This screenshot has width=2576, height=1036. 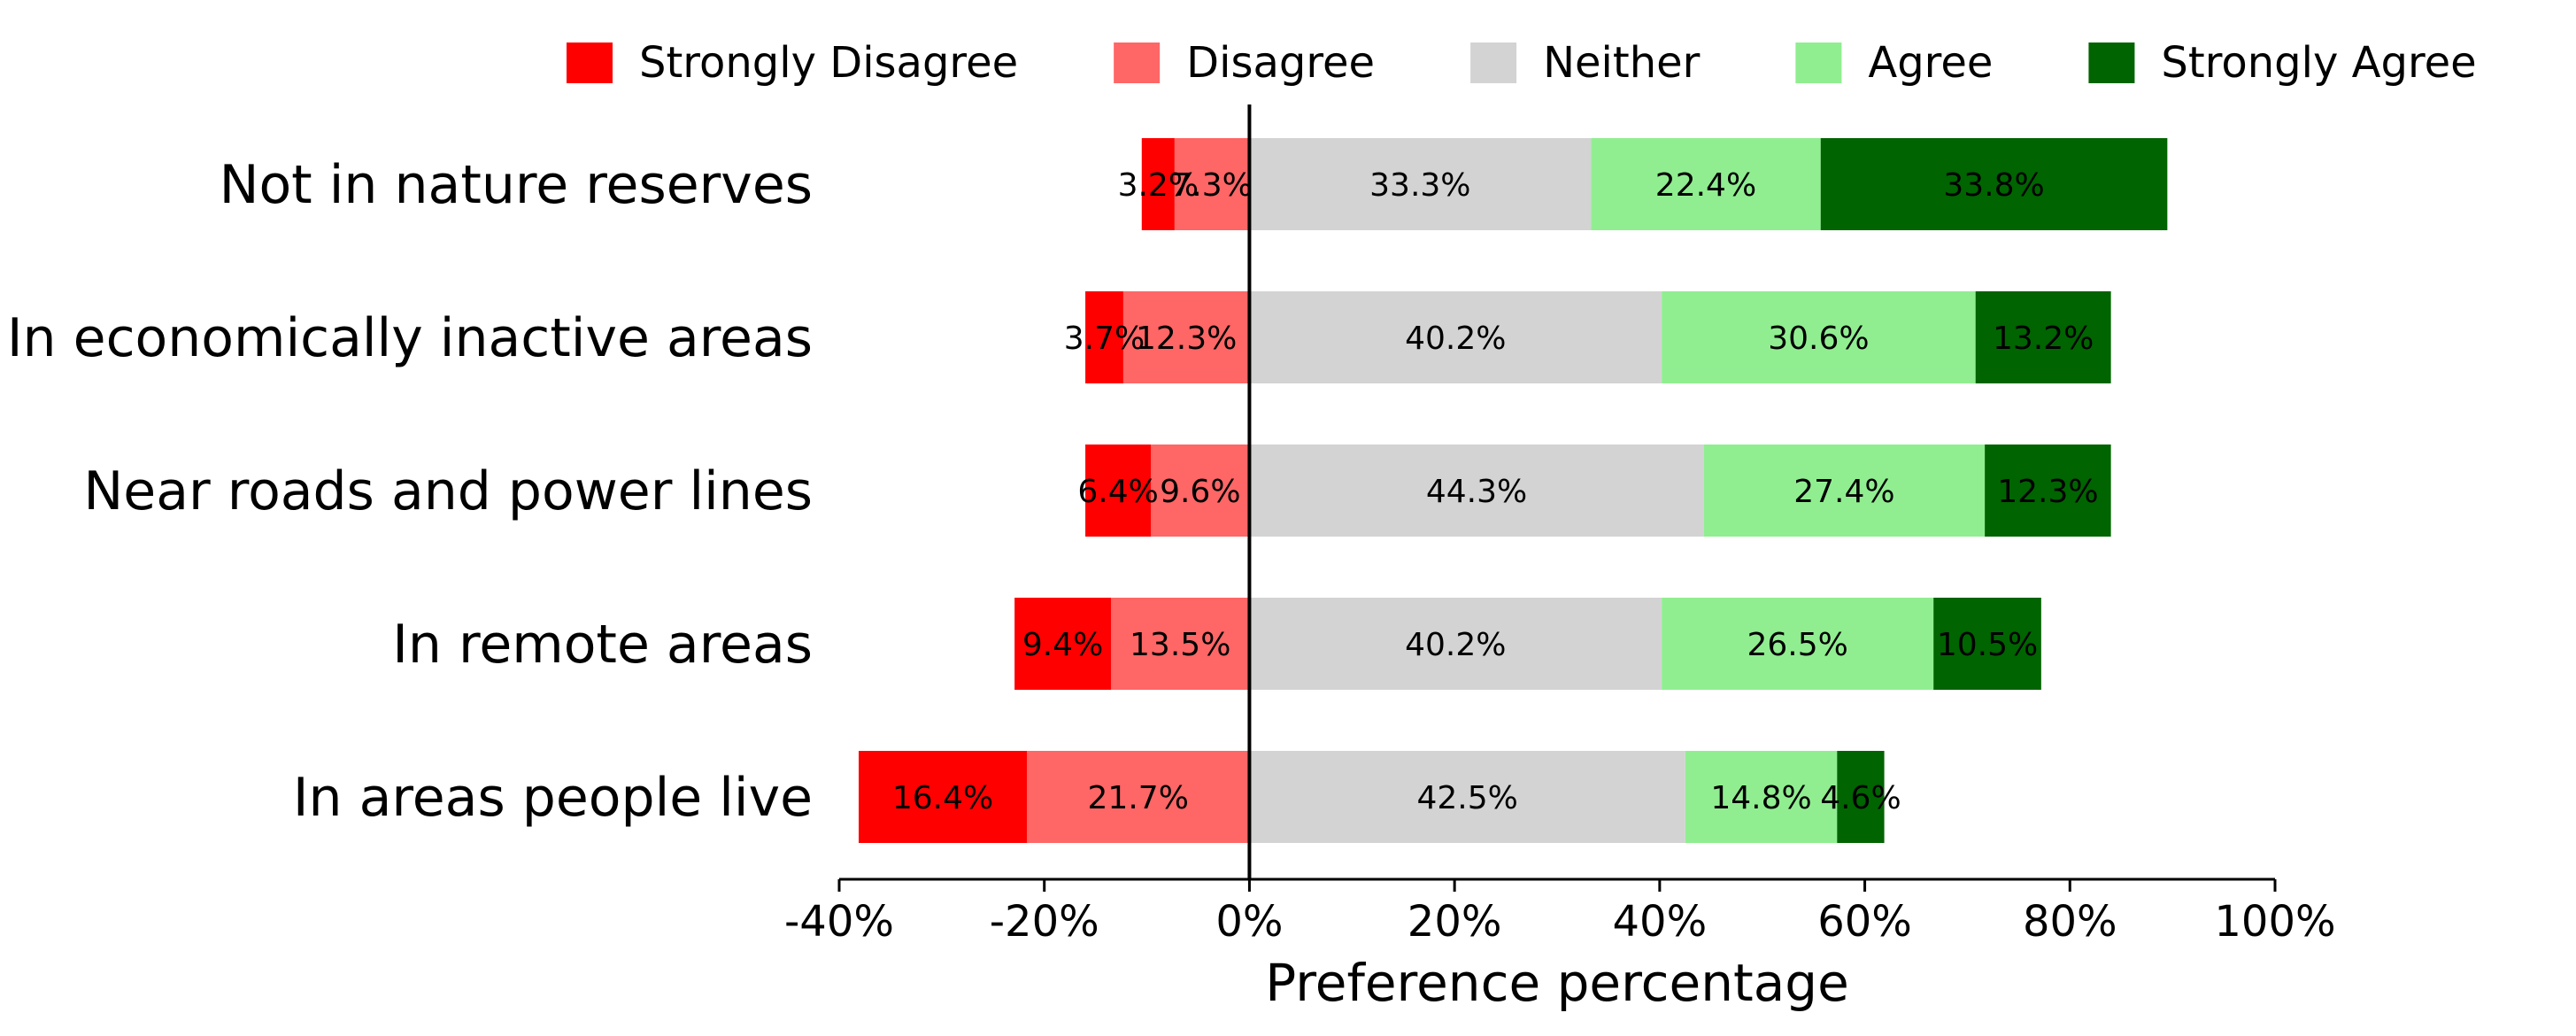 I want to click on data-label-strongly-agree-not-in-nature-reserves: 33.8%, so click(x=1993, y=185).